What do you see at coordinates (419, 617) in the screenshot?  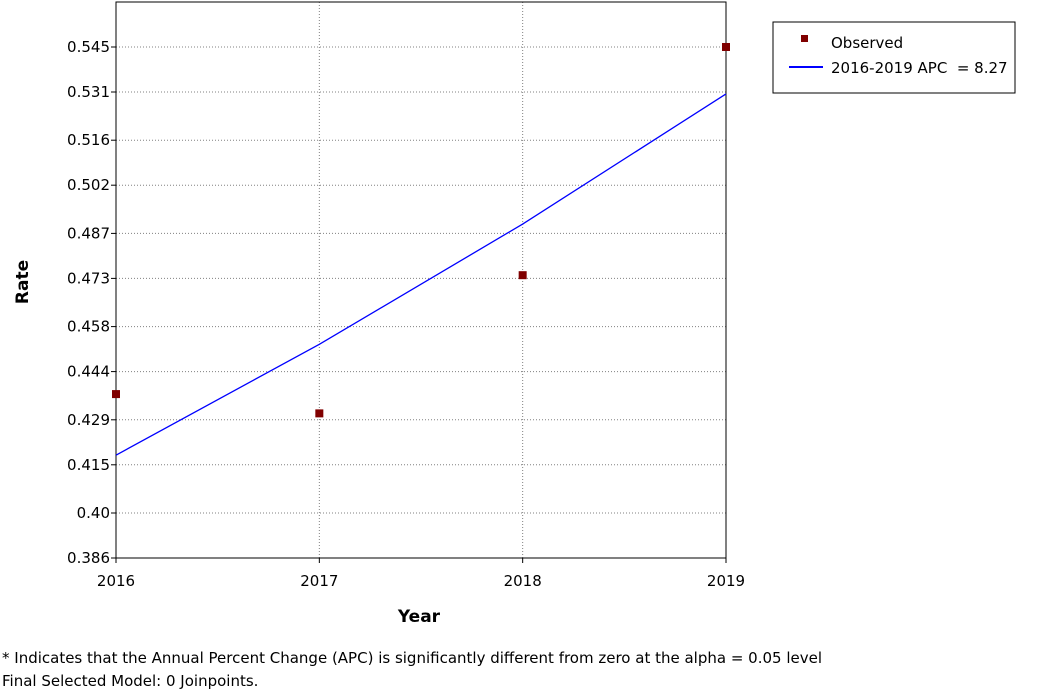 I see `x-axis-title: Year` at bounding box center [419, 617].